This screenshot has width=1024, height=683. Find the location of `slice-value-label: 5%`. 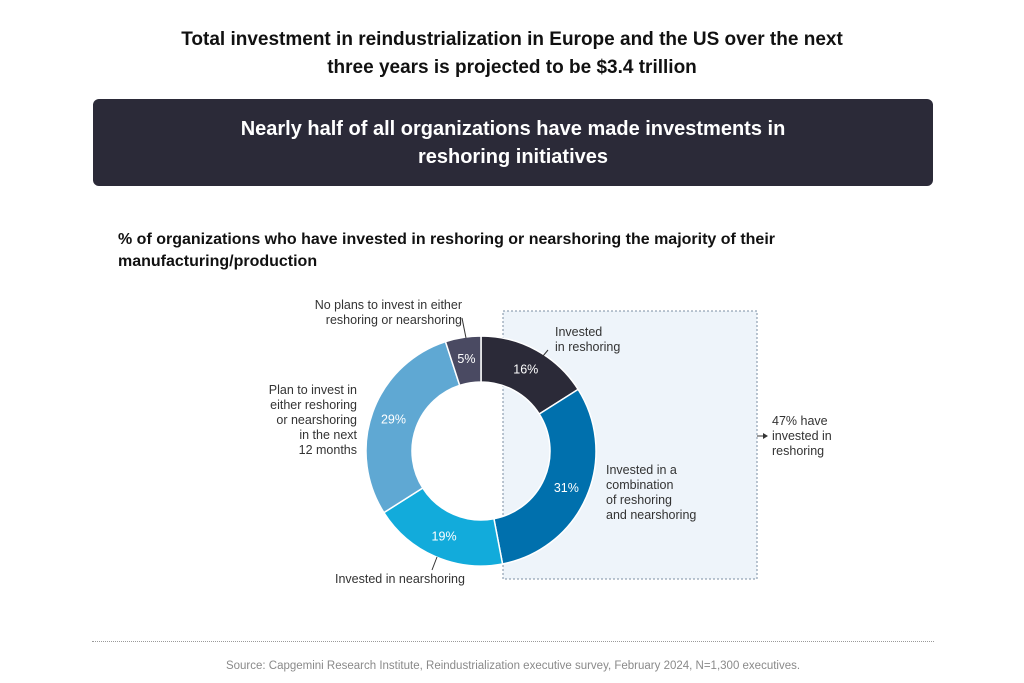

slice-value-label: 5% is located at coordinates (466, 359).